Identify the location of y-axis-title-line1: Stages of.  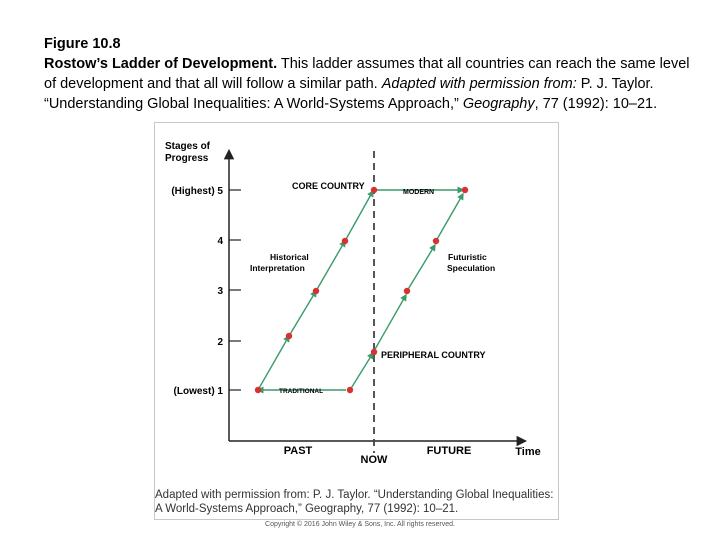
(188, 146).